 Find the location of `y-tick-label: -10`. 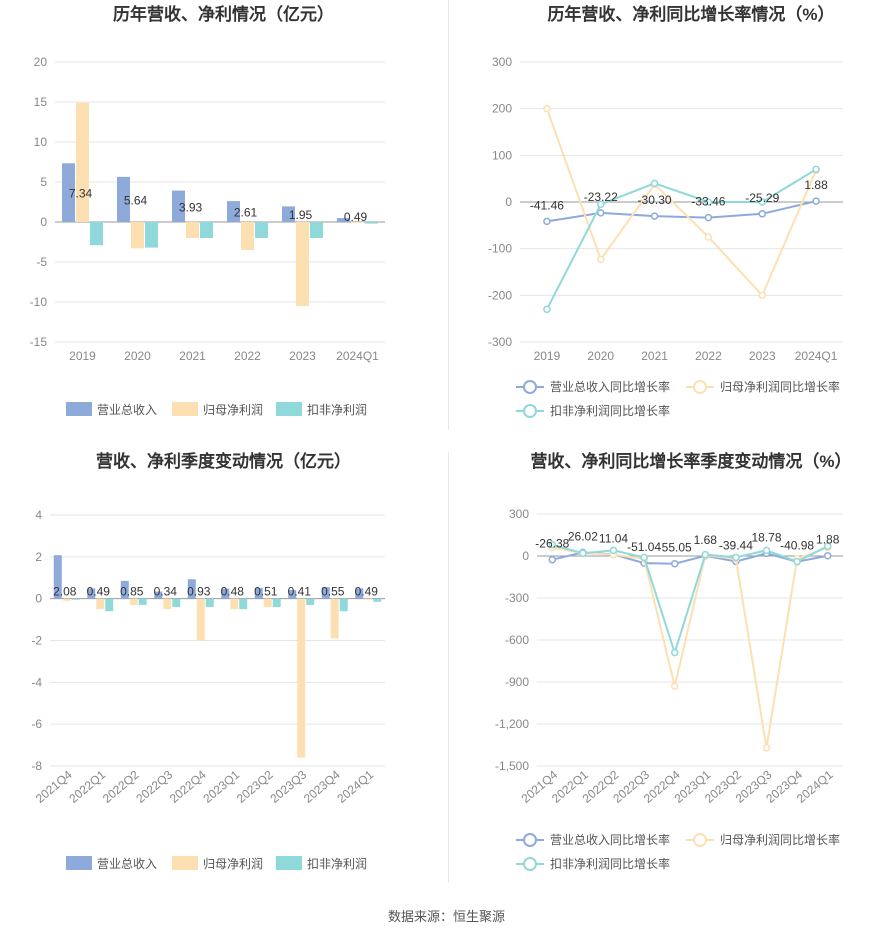

y-tick-label: -10 is located at coordinates (39, 302).